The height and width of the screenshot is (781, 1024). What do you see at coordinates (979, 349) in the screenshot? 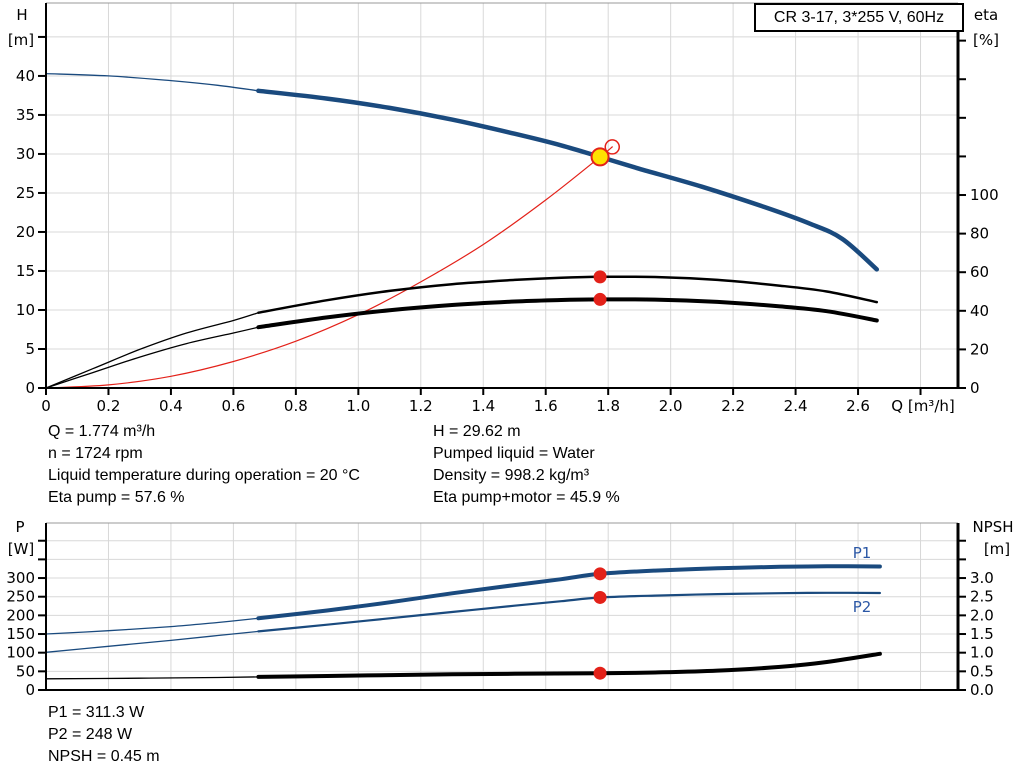
I see `right-tick-label: 20` at bounding box center [979, 349].